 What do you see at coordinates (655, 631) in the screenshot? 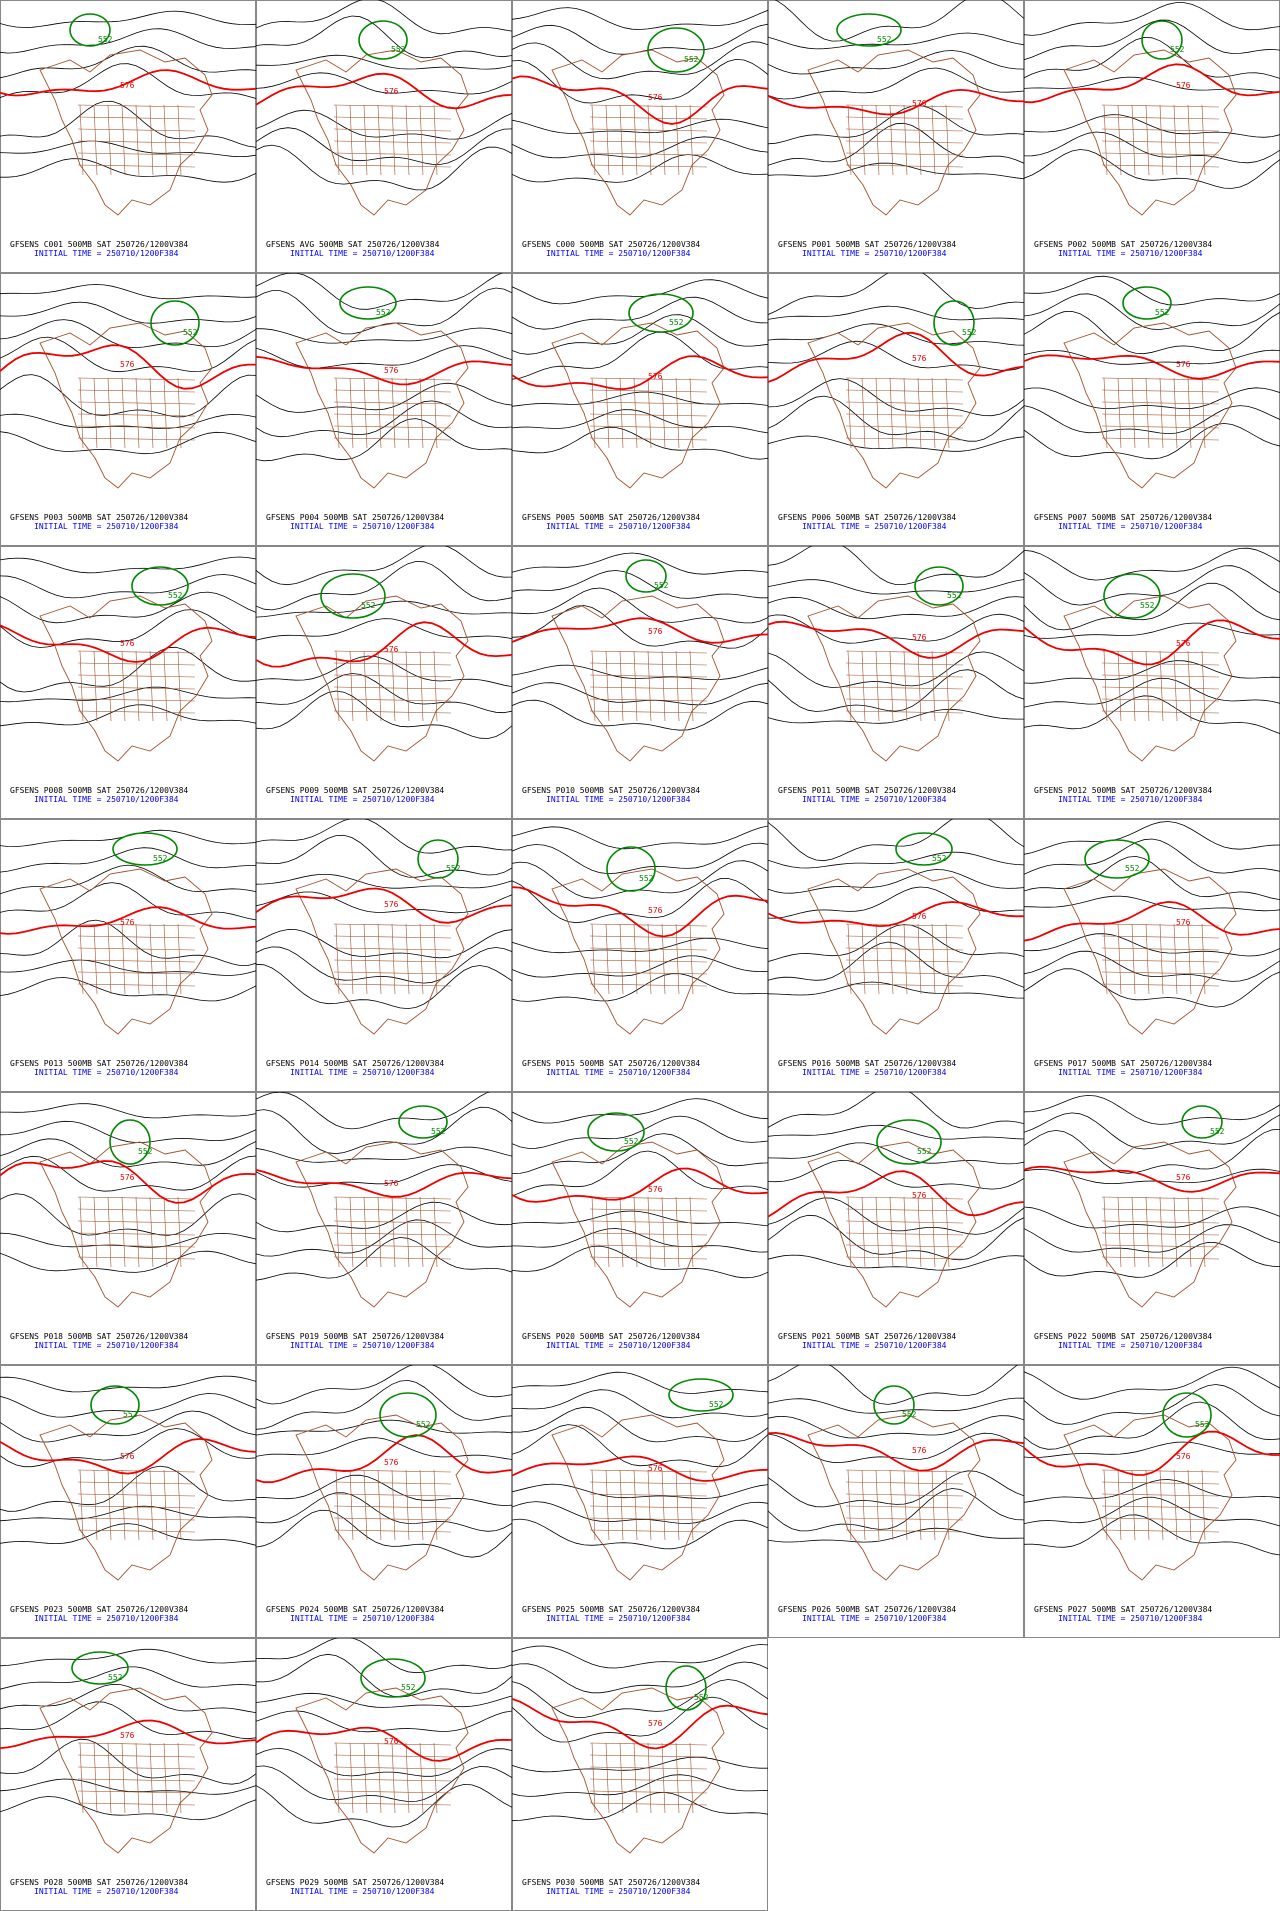
I see `contour-label: 576` at bounding box center [655, 631].